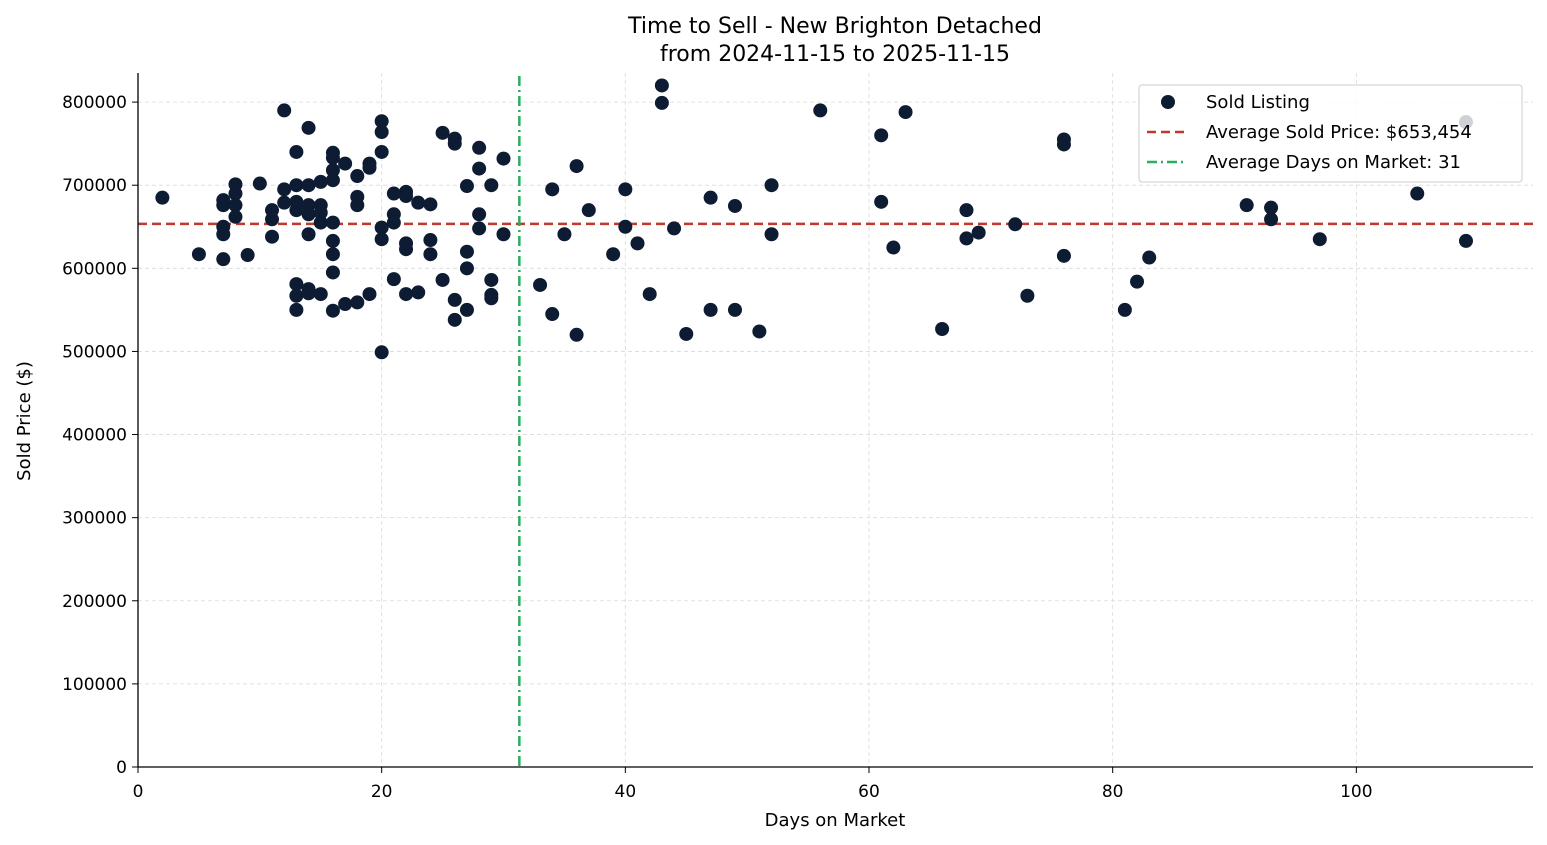 The height and width of the screenshot is (845, 1547). What do you see at coordinates (121, 768) in the screenshot?
I see `y-tick-label: 0` at bounding box center [121, 768].